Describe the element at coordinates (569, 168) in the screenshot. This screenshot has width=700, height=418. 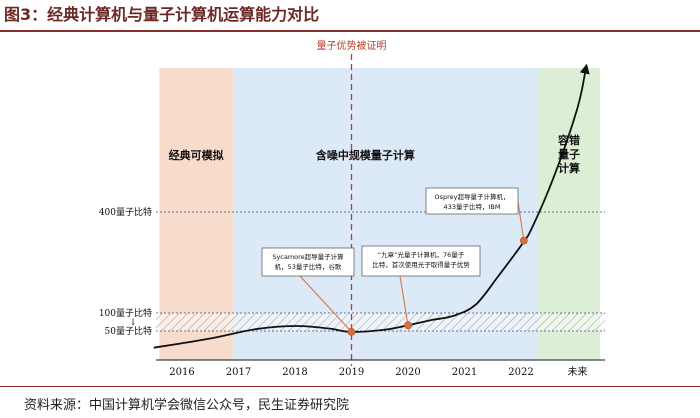
I see `zone-label-line: 计算` at that location.